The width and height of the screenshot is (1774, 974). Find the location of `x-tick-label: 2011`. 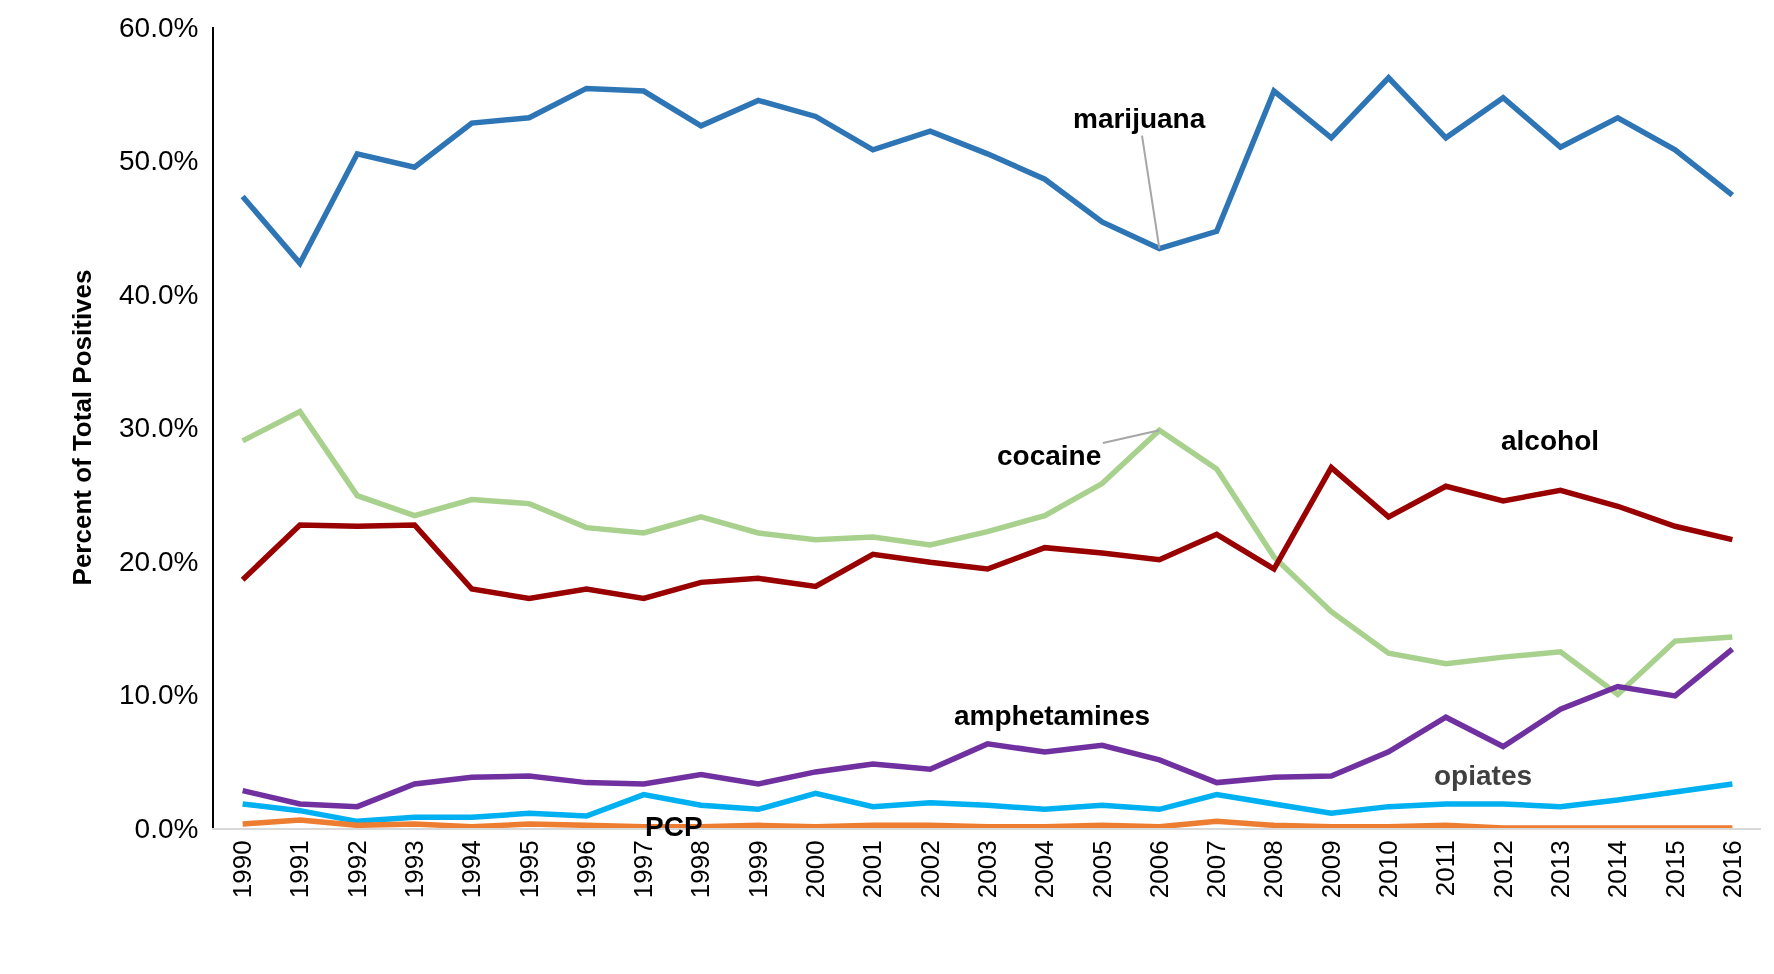

x-tick-label: 2011 is located at coordinates (1445, 868).